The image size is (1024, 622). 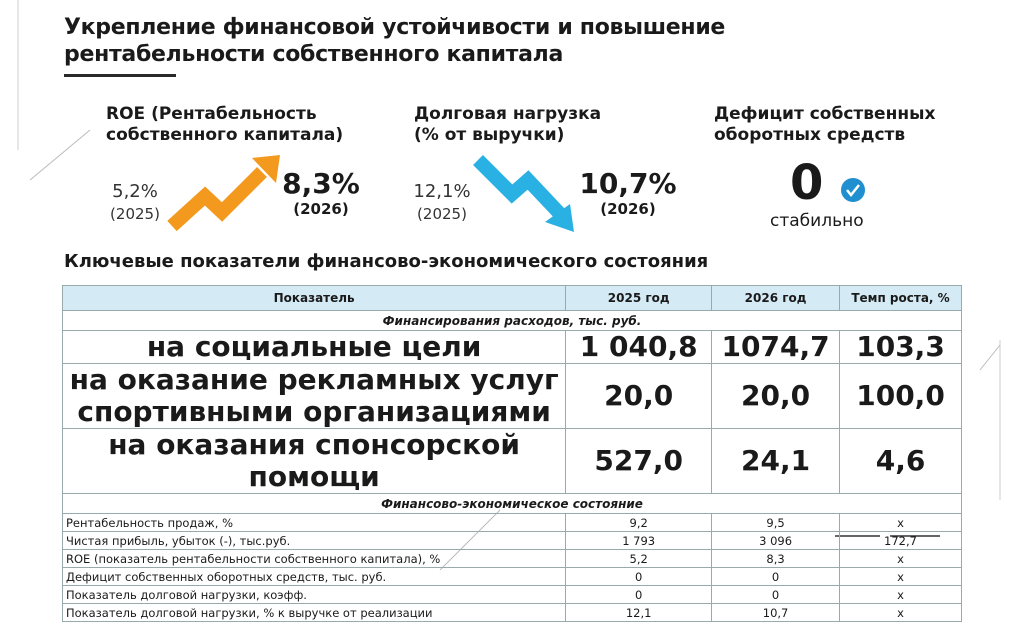 What do you see at coordinates (314, 594) in the screenshot?
I see `row-label: Показатель долговой нагрузки, коэфф.` at bounding box center [314, 594].